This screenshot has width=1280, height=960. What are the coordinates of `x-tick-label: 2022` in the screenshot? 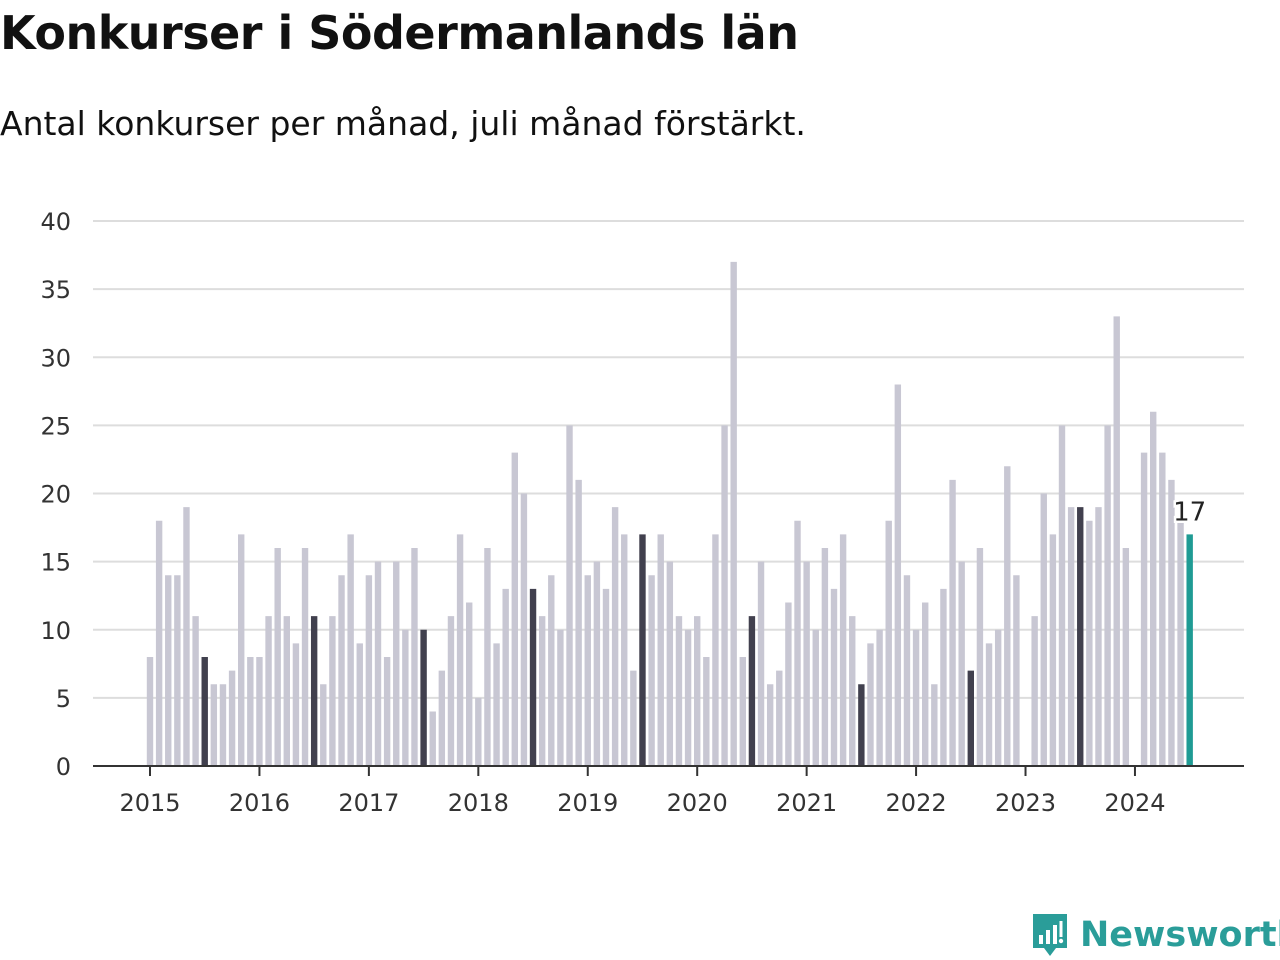 It's located at (916, 803).